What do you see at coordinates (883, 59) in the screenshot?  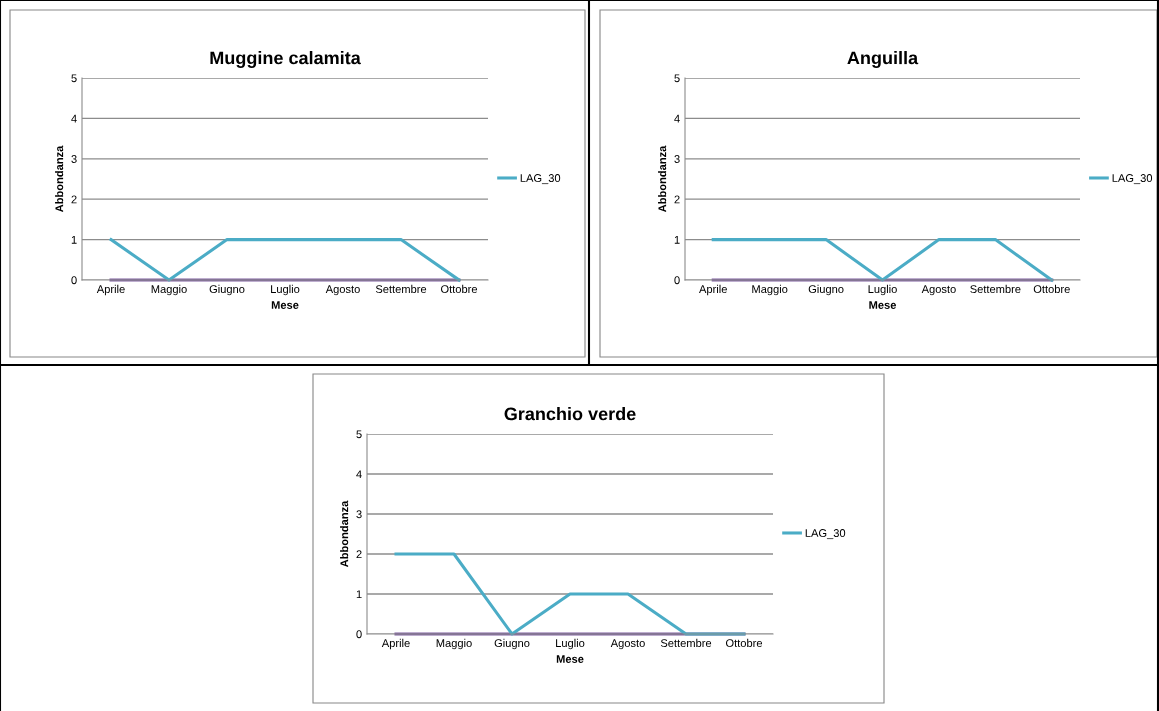 I see `chart-title: Anguilla` at bounding box center [883, 59].